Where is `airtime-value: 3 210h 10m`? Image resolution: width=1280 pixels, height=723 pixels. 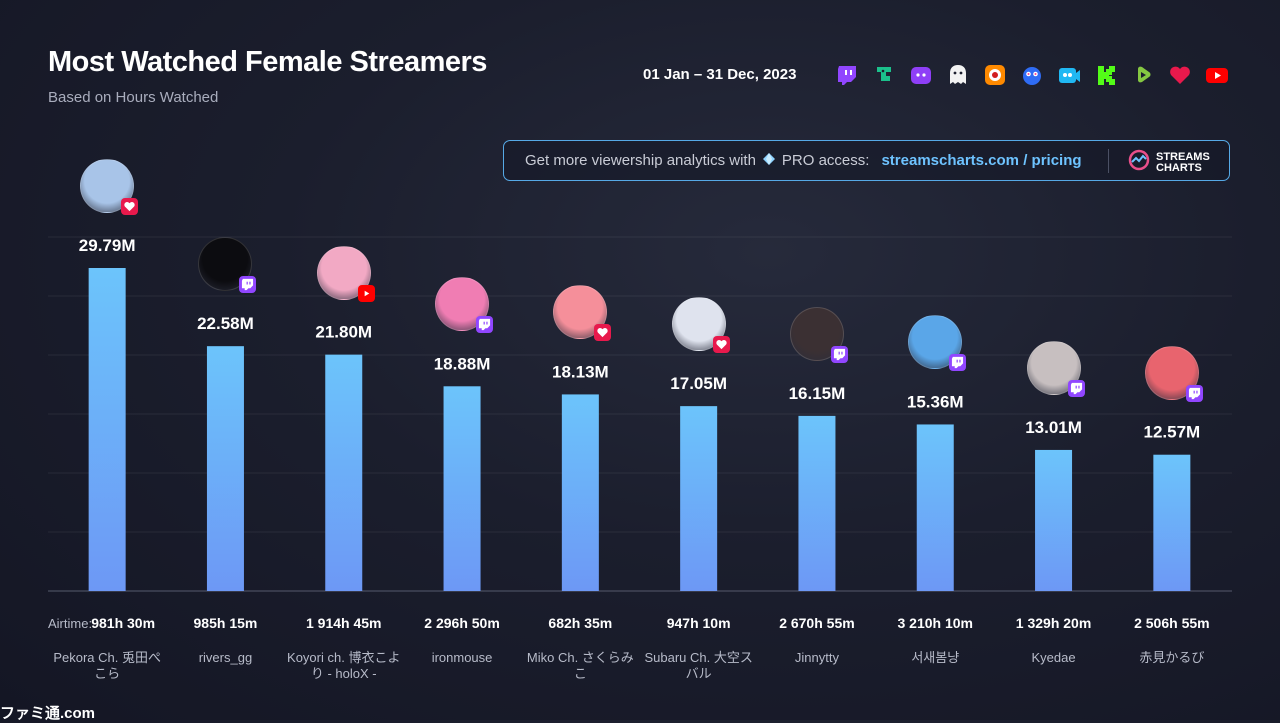
airtime-value: 3 210h 10m is located at coordinates (935, 623).